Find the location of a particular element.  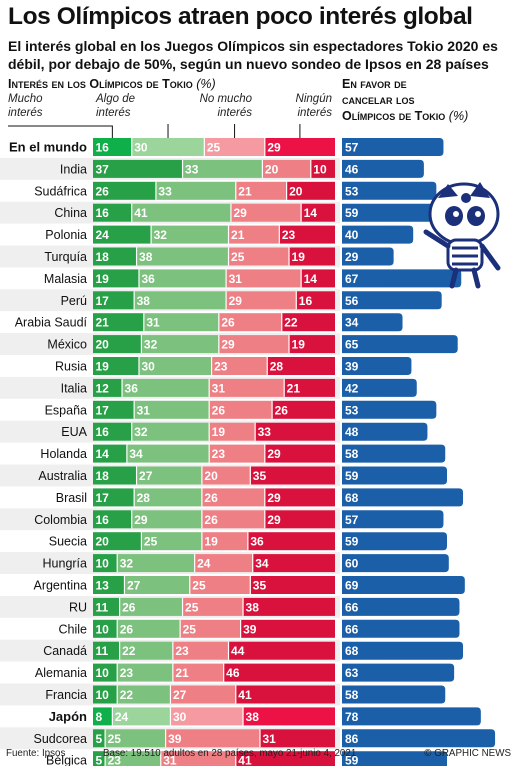

row-belgica: Bélgica 5 23 31 41 59 is located at coordinates (247, 758).